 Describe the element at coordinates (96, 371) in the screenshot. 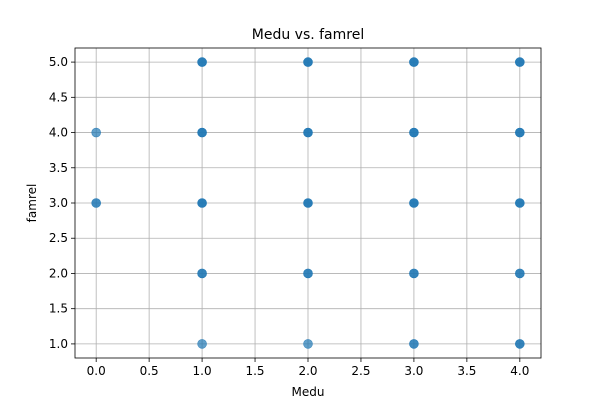

I see `x-tick-label: 0.0` at that location.